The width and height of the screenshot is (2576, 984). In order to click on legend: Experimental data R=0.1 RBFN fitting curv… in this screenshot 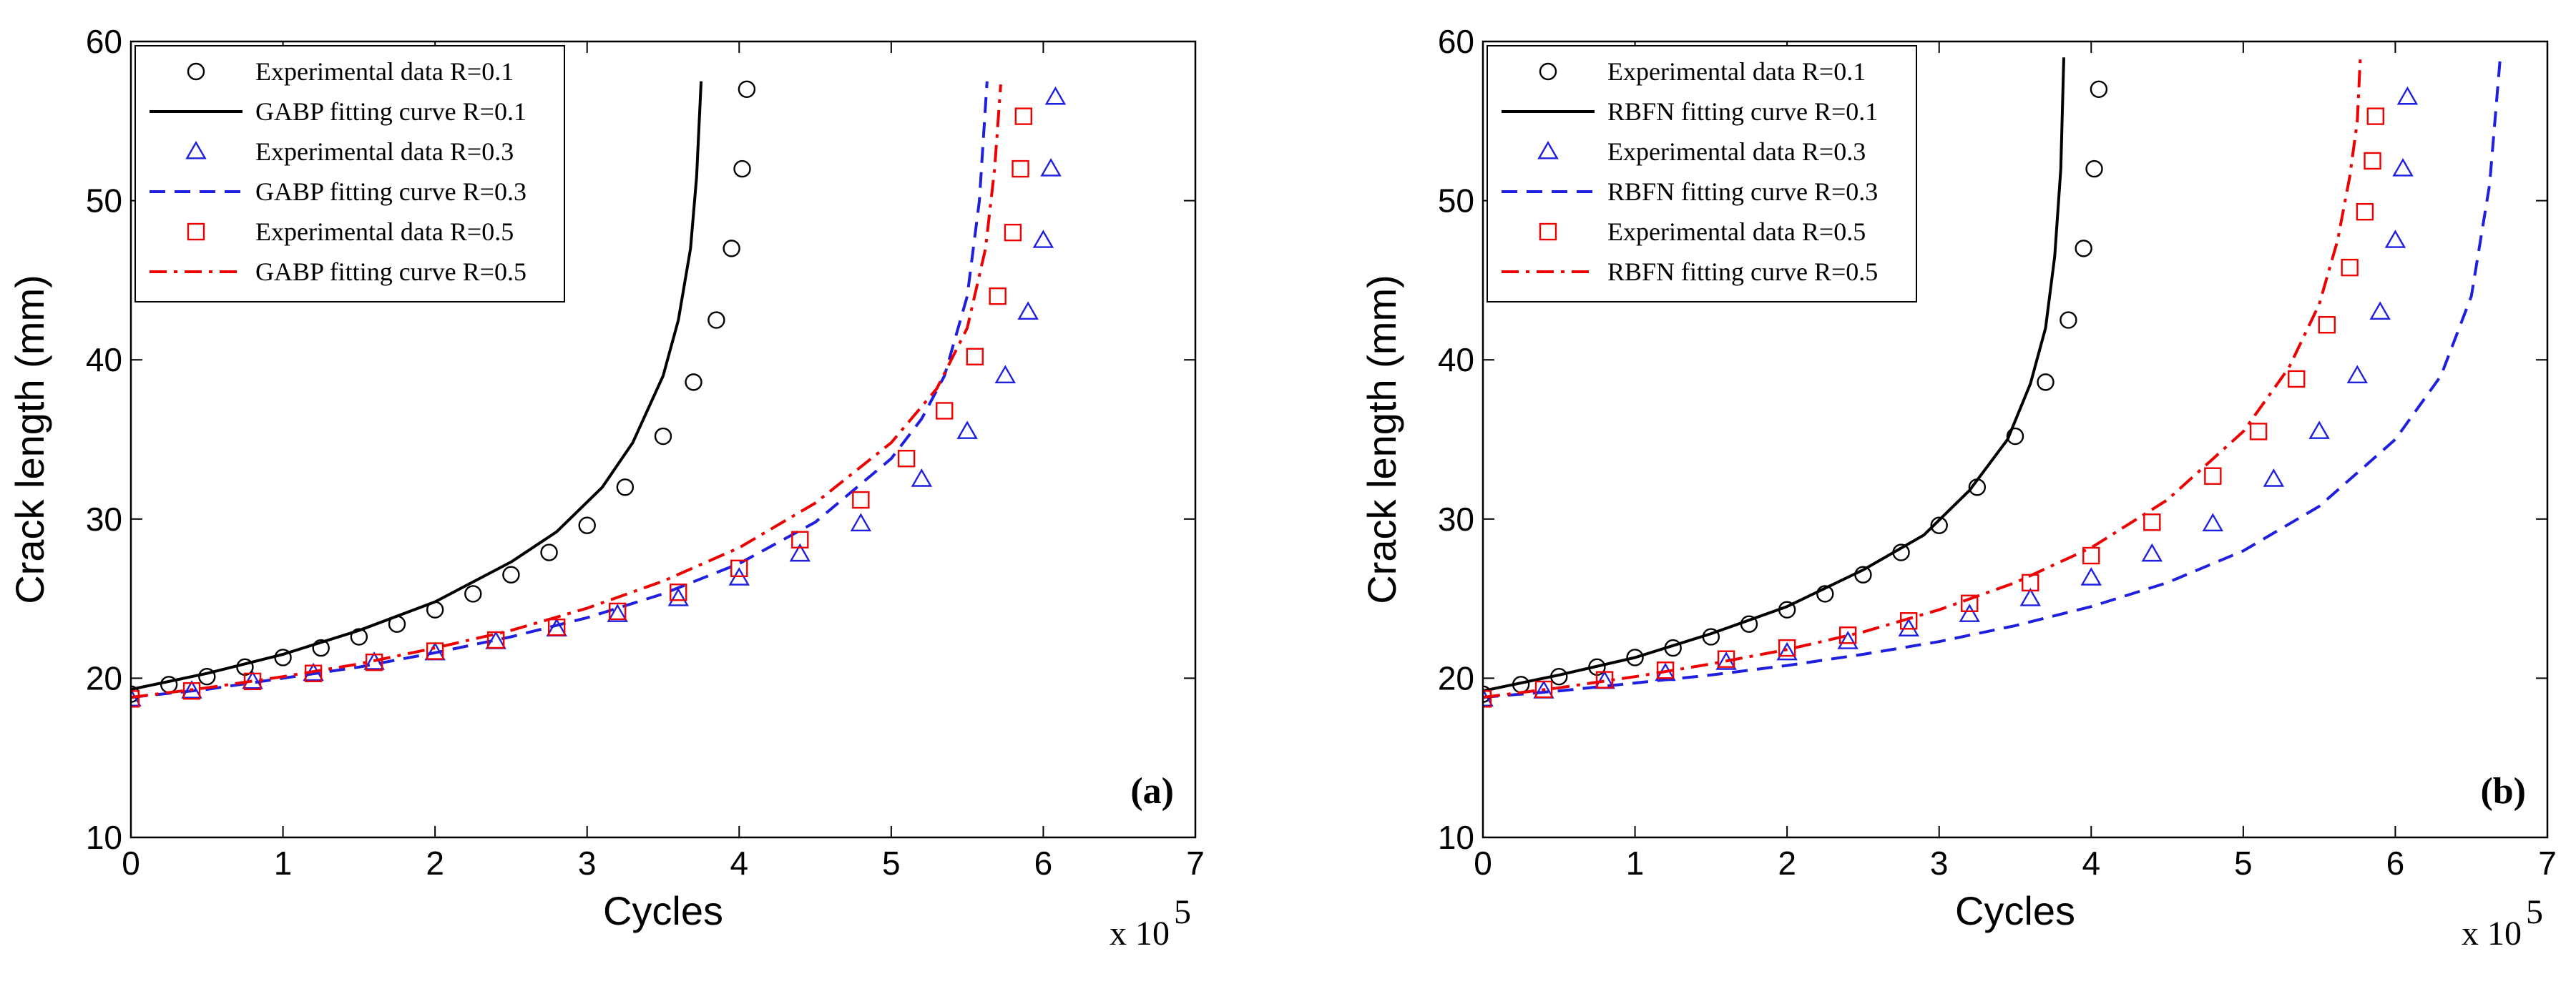, I will do `click(1702, 174)`.